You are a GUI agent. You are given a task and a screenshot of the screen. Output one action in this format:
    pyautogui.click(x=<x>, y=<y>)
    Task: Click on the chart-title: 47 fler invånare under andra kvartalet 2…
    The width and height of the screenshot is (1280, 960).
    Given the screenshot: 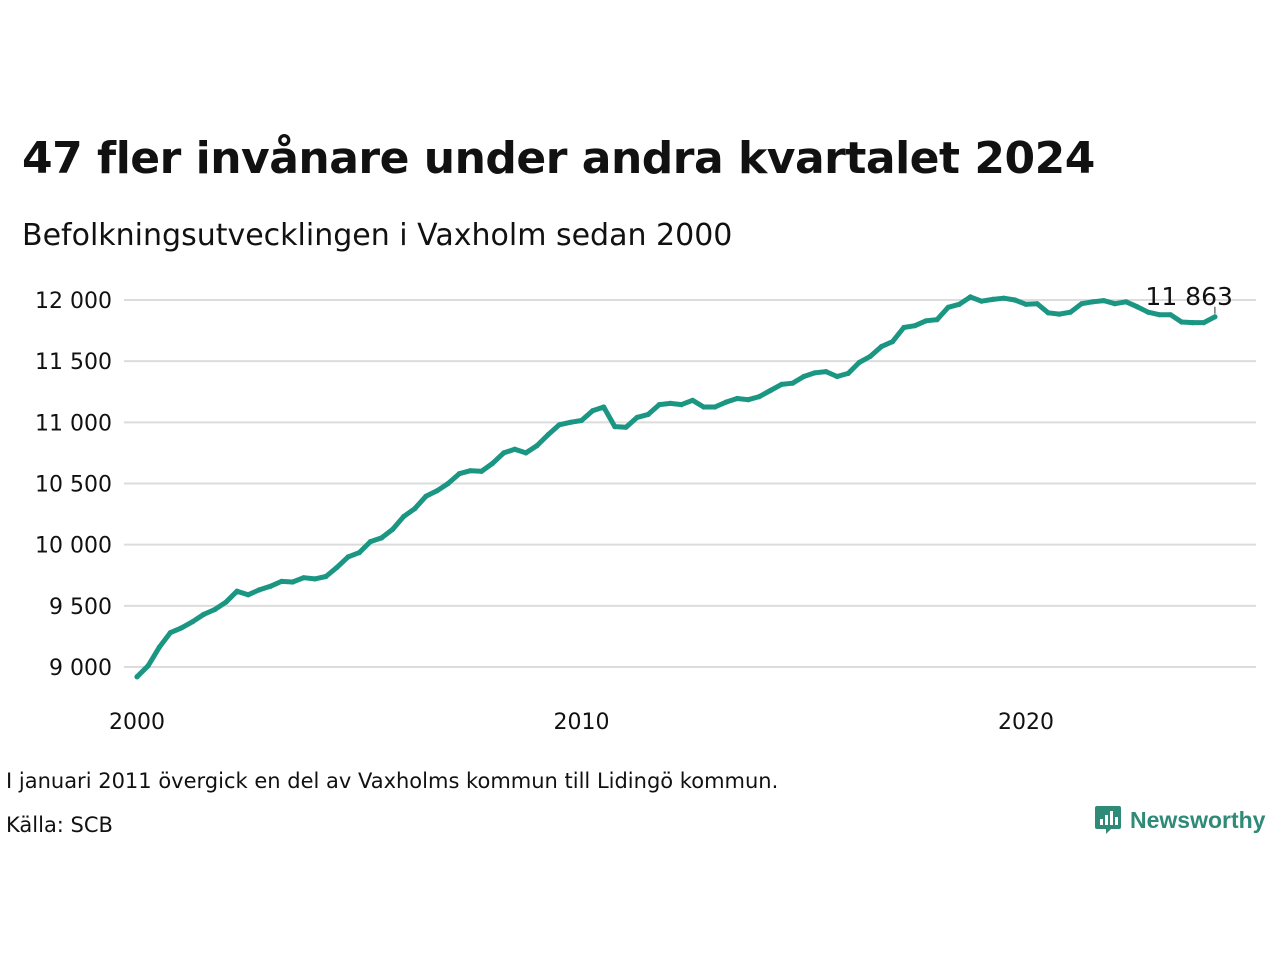 What is the action you would take?
    pyautogui.click(x=558, y=158)
    